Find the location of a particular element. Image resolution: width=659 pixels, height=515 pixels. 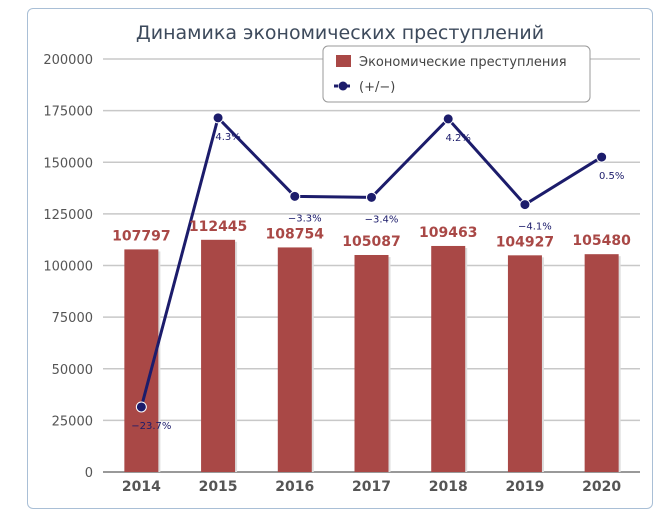

bar-value-label: 107797 is located at coordinates (141, 236).